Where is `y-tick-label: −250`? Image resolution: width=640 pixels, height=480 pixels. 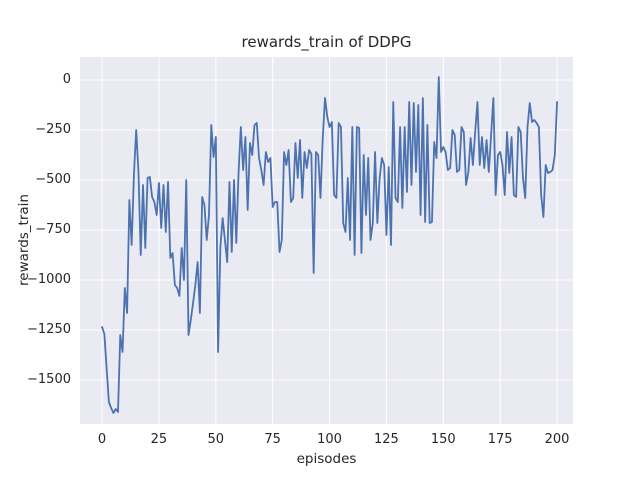
y-tick-label: −250 is located at coordinates (53, 129).